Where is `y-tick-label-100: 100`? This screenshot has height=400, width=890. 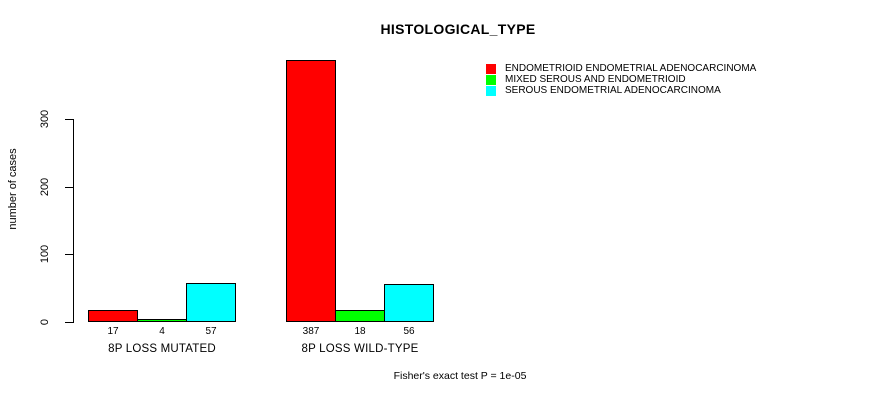 y-tick-label-100: 100 is located at coordinates (45, 254).